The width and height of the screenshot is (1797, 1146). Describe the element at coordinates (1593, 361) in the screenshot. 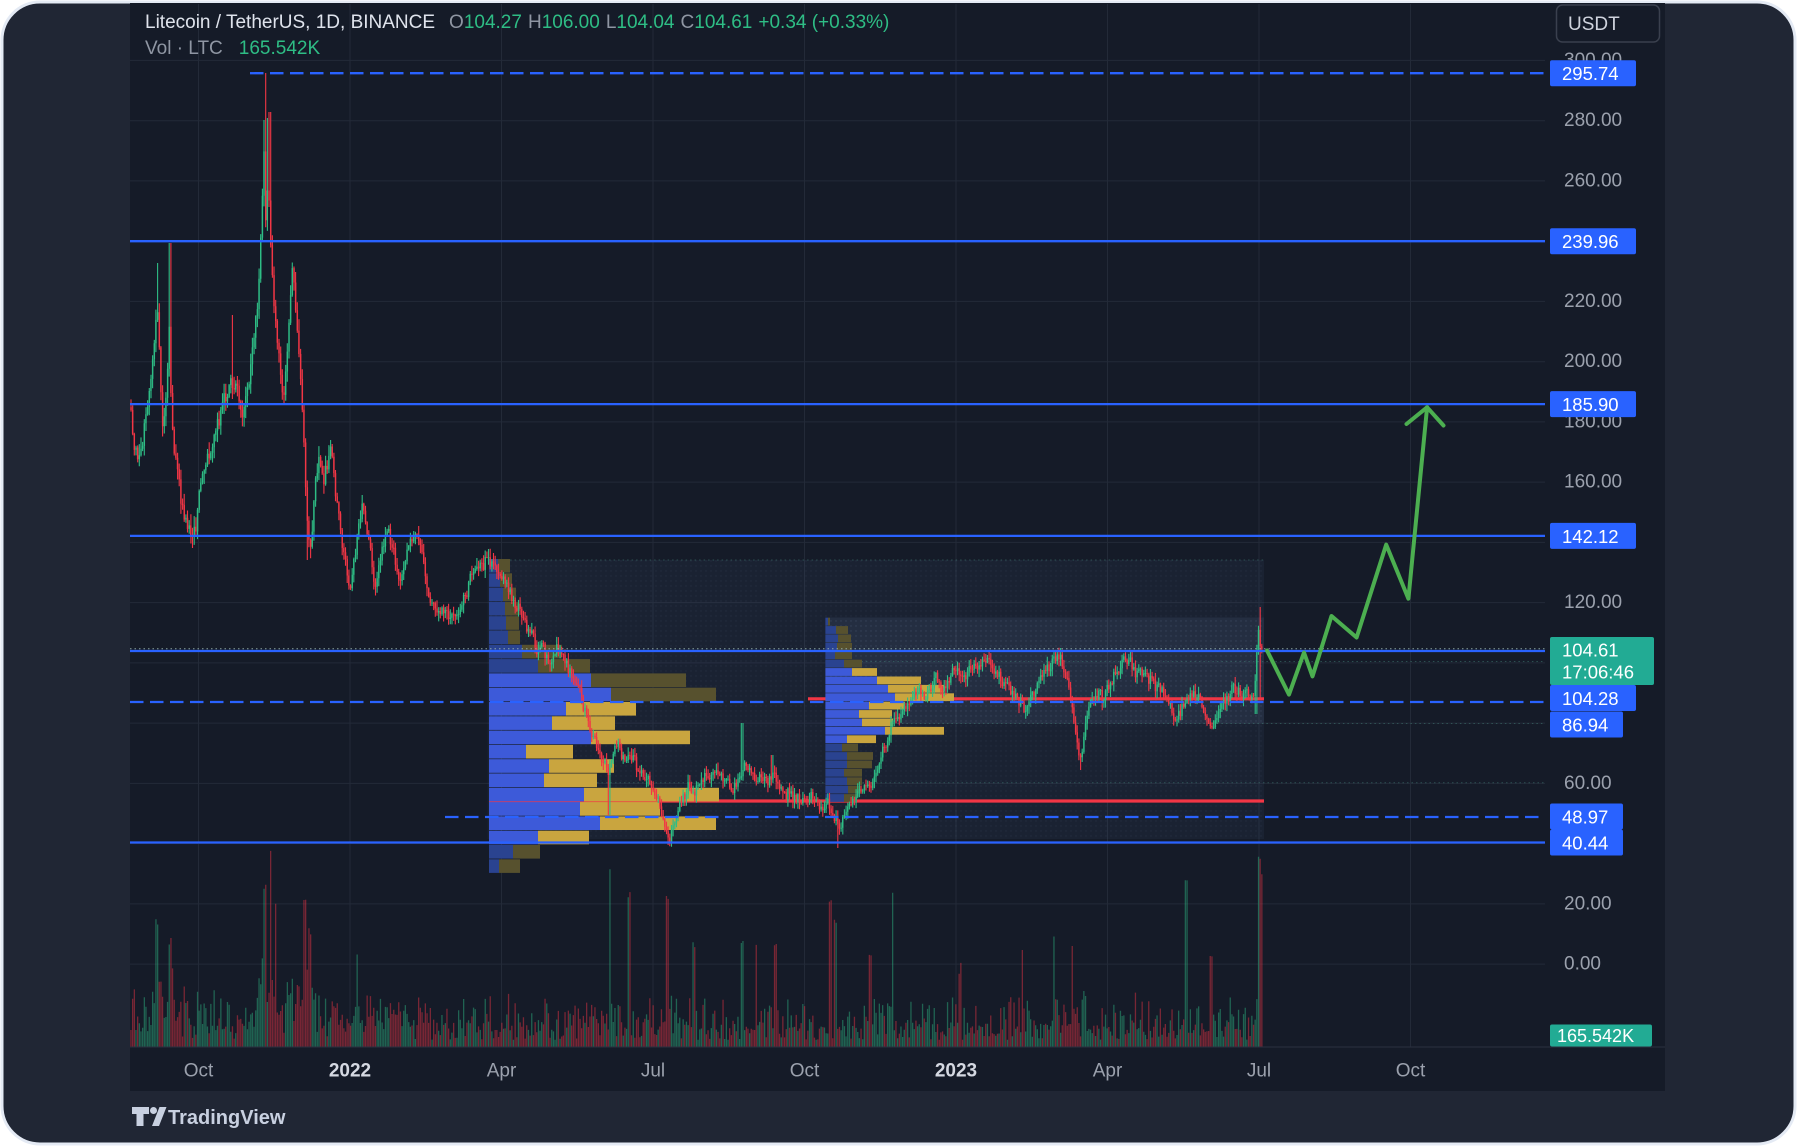

I see `svg-text: 200.00` at that location.